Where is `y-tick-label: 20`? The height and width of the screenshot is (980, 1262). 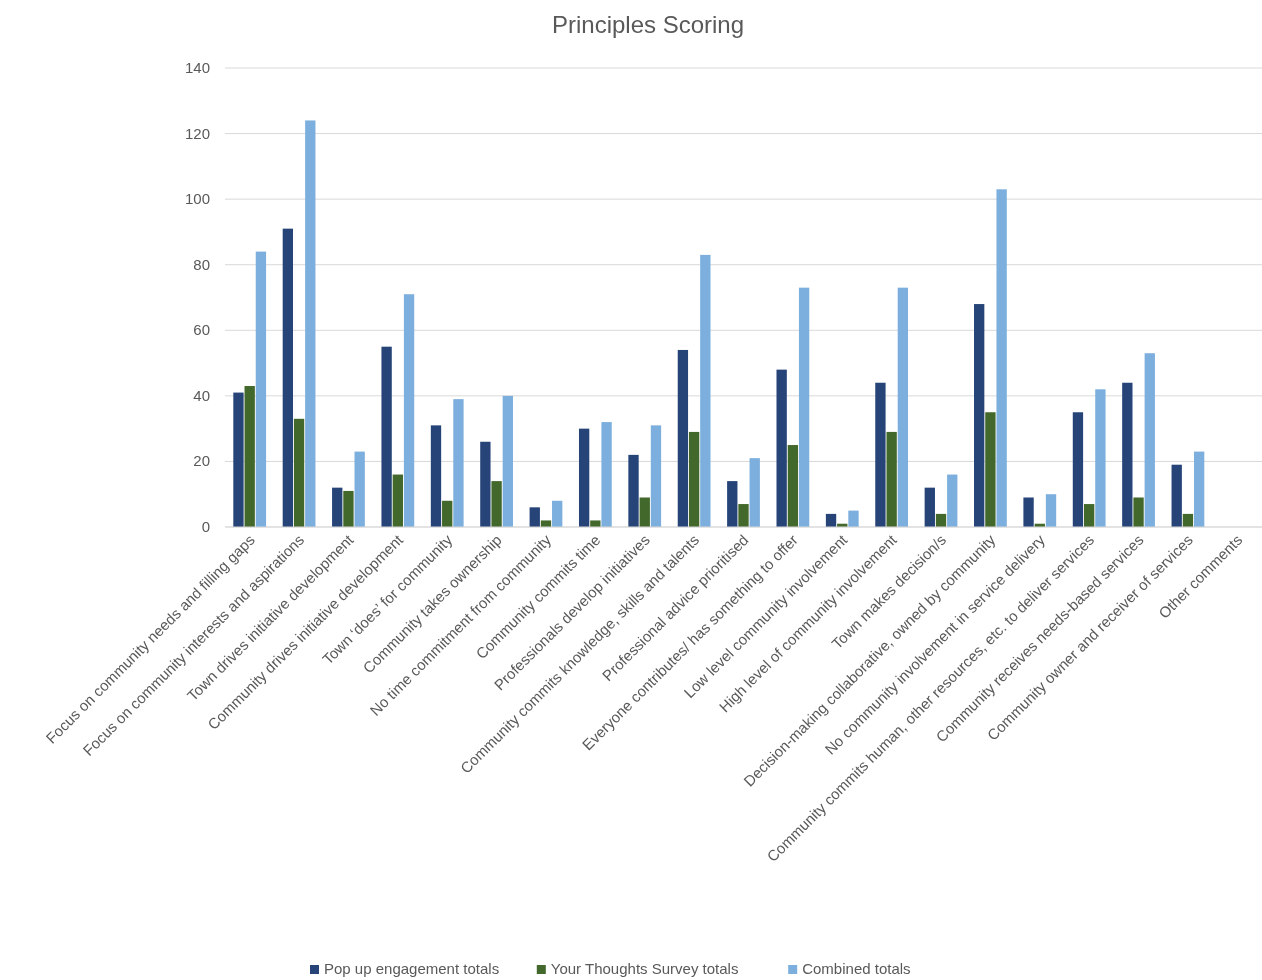 y-tick-label: 20 is located at coordinates (201, 461).